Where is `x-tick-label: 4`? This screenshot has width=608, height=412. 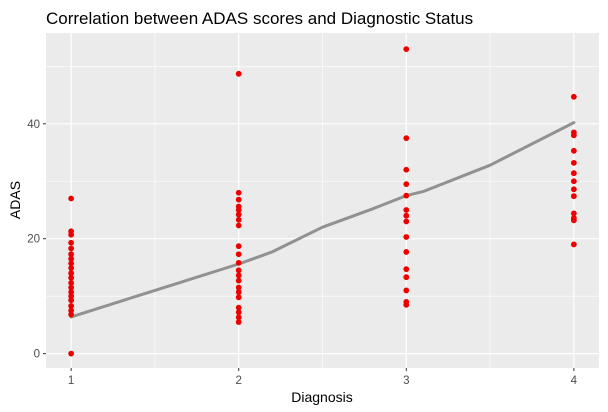 x-tick-label: 4 is located at coordinates (574, 381).